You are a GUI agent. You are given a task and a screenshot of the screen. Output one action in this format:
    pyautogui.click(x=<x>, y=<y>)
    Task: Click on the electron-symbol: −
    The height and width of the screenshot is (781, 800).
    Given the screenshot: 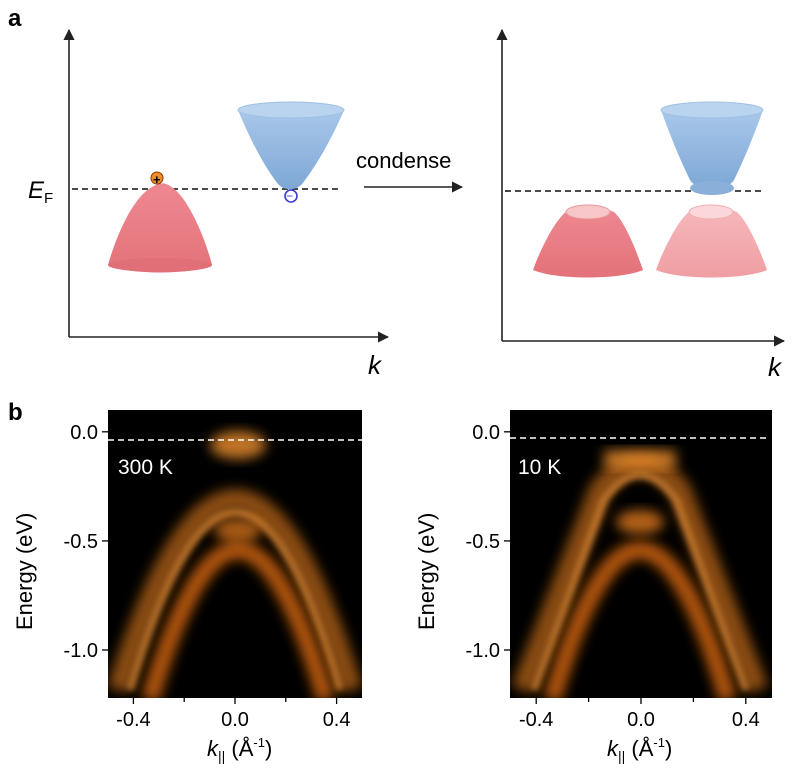 What is the action you would take?
    pyautogui.click(x=289, y=196)
    